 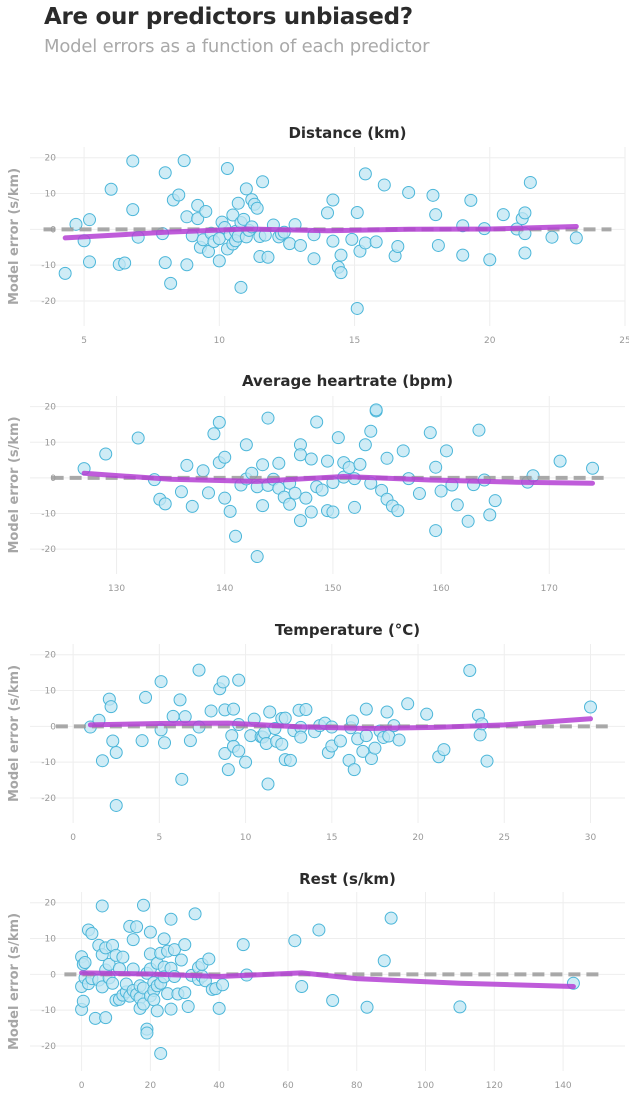 I want to click on x-tick-label: 100, so click(x=425, y=1086).